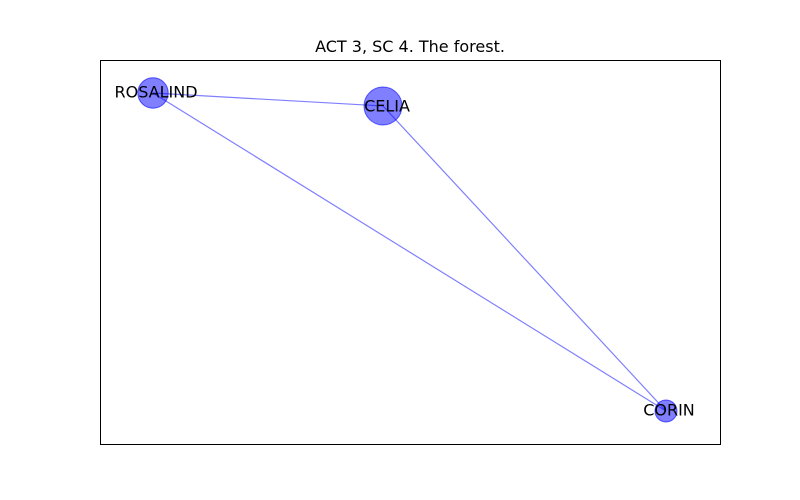 The height and width of the screenshot is (500, 800). What do you see at coordinates (268, 99) in the screenshot?
I see `edge-rosalind-celia` at bounding box center [268, 99].